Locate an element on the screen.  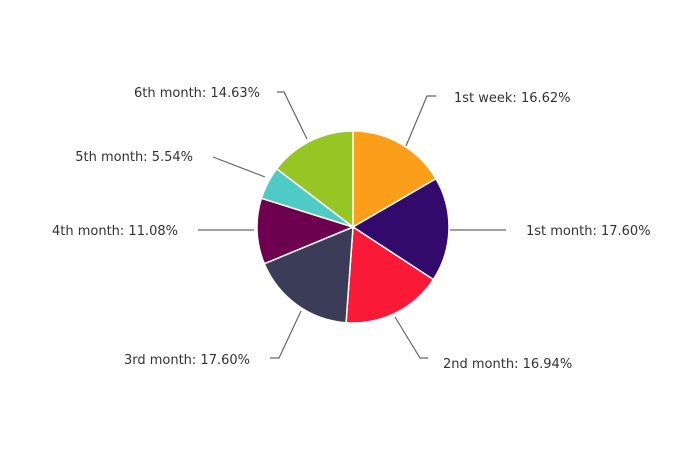
label-6th-month: 6th month: 14.63% is located at coordinates (197, 93).